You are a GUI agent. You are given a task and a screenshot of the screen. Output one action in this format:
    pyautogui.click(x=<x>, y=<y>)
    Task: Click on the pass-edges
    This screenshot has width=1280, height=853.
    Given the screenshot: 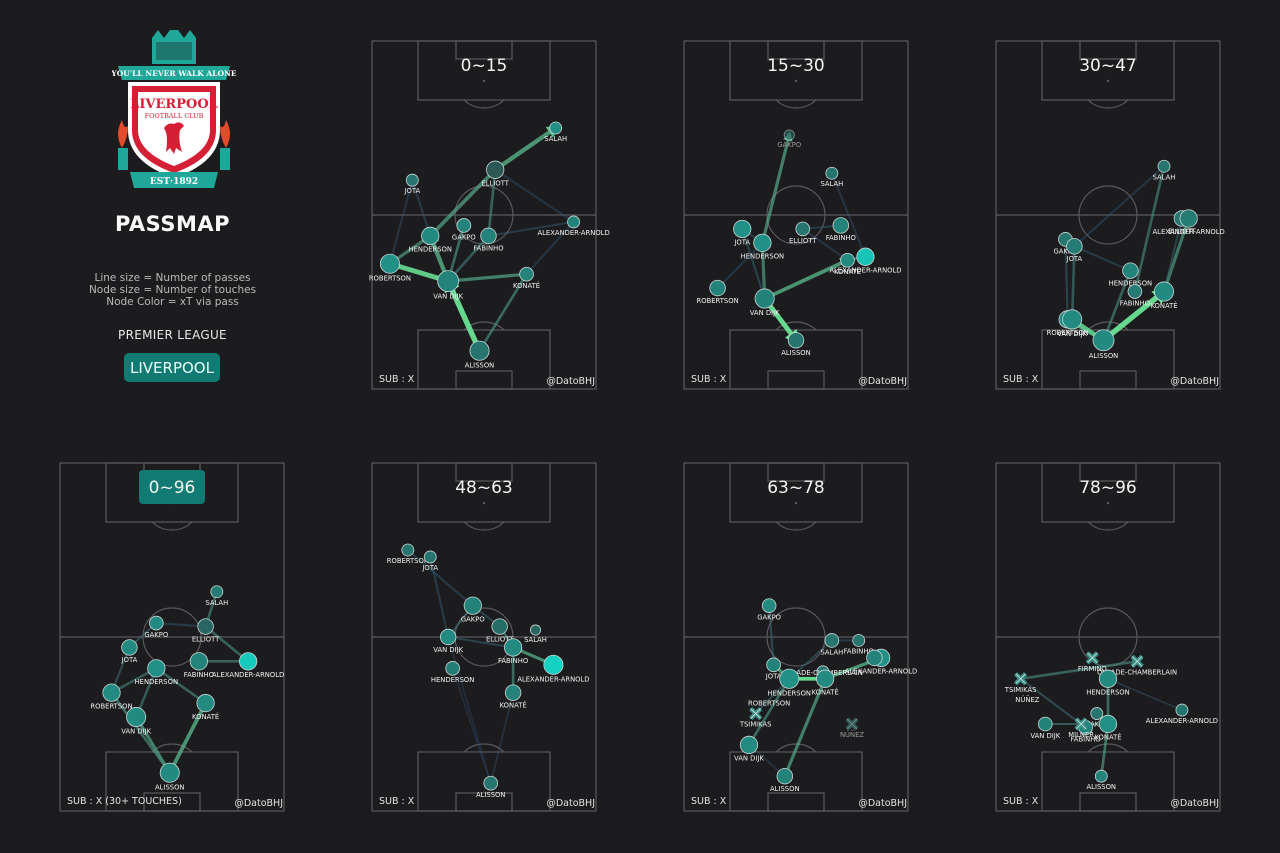 What is the action you would take?
    pyautogui.click(x=1128, y=253)
    